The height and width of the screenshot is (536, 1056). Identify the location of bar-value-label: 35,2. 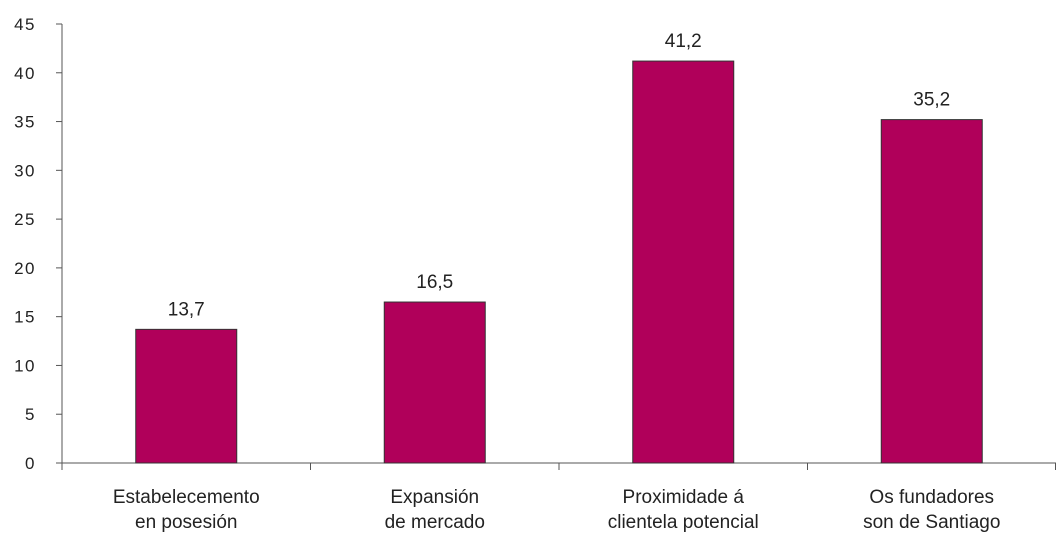
(931, 100).